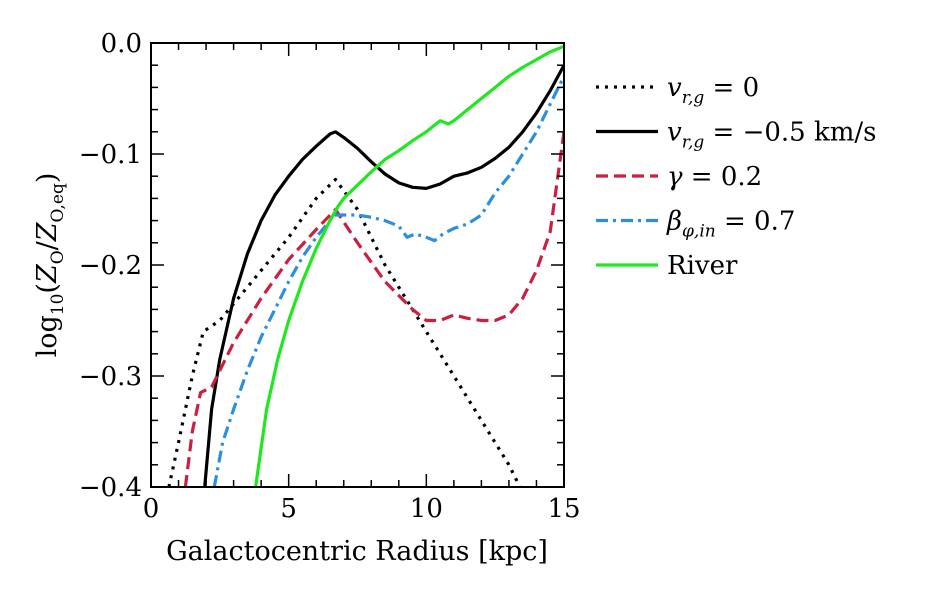 The width and height of the screenshot is (940, 600). What do you see at coordinates (730, 224) in the screenshot?
I see `legend-label-4: βφ,in = 0.7` at bounding box center [730, 224].